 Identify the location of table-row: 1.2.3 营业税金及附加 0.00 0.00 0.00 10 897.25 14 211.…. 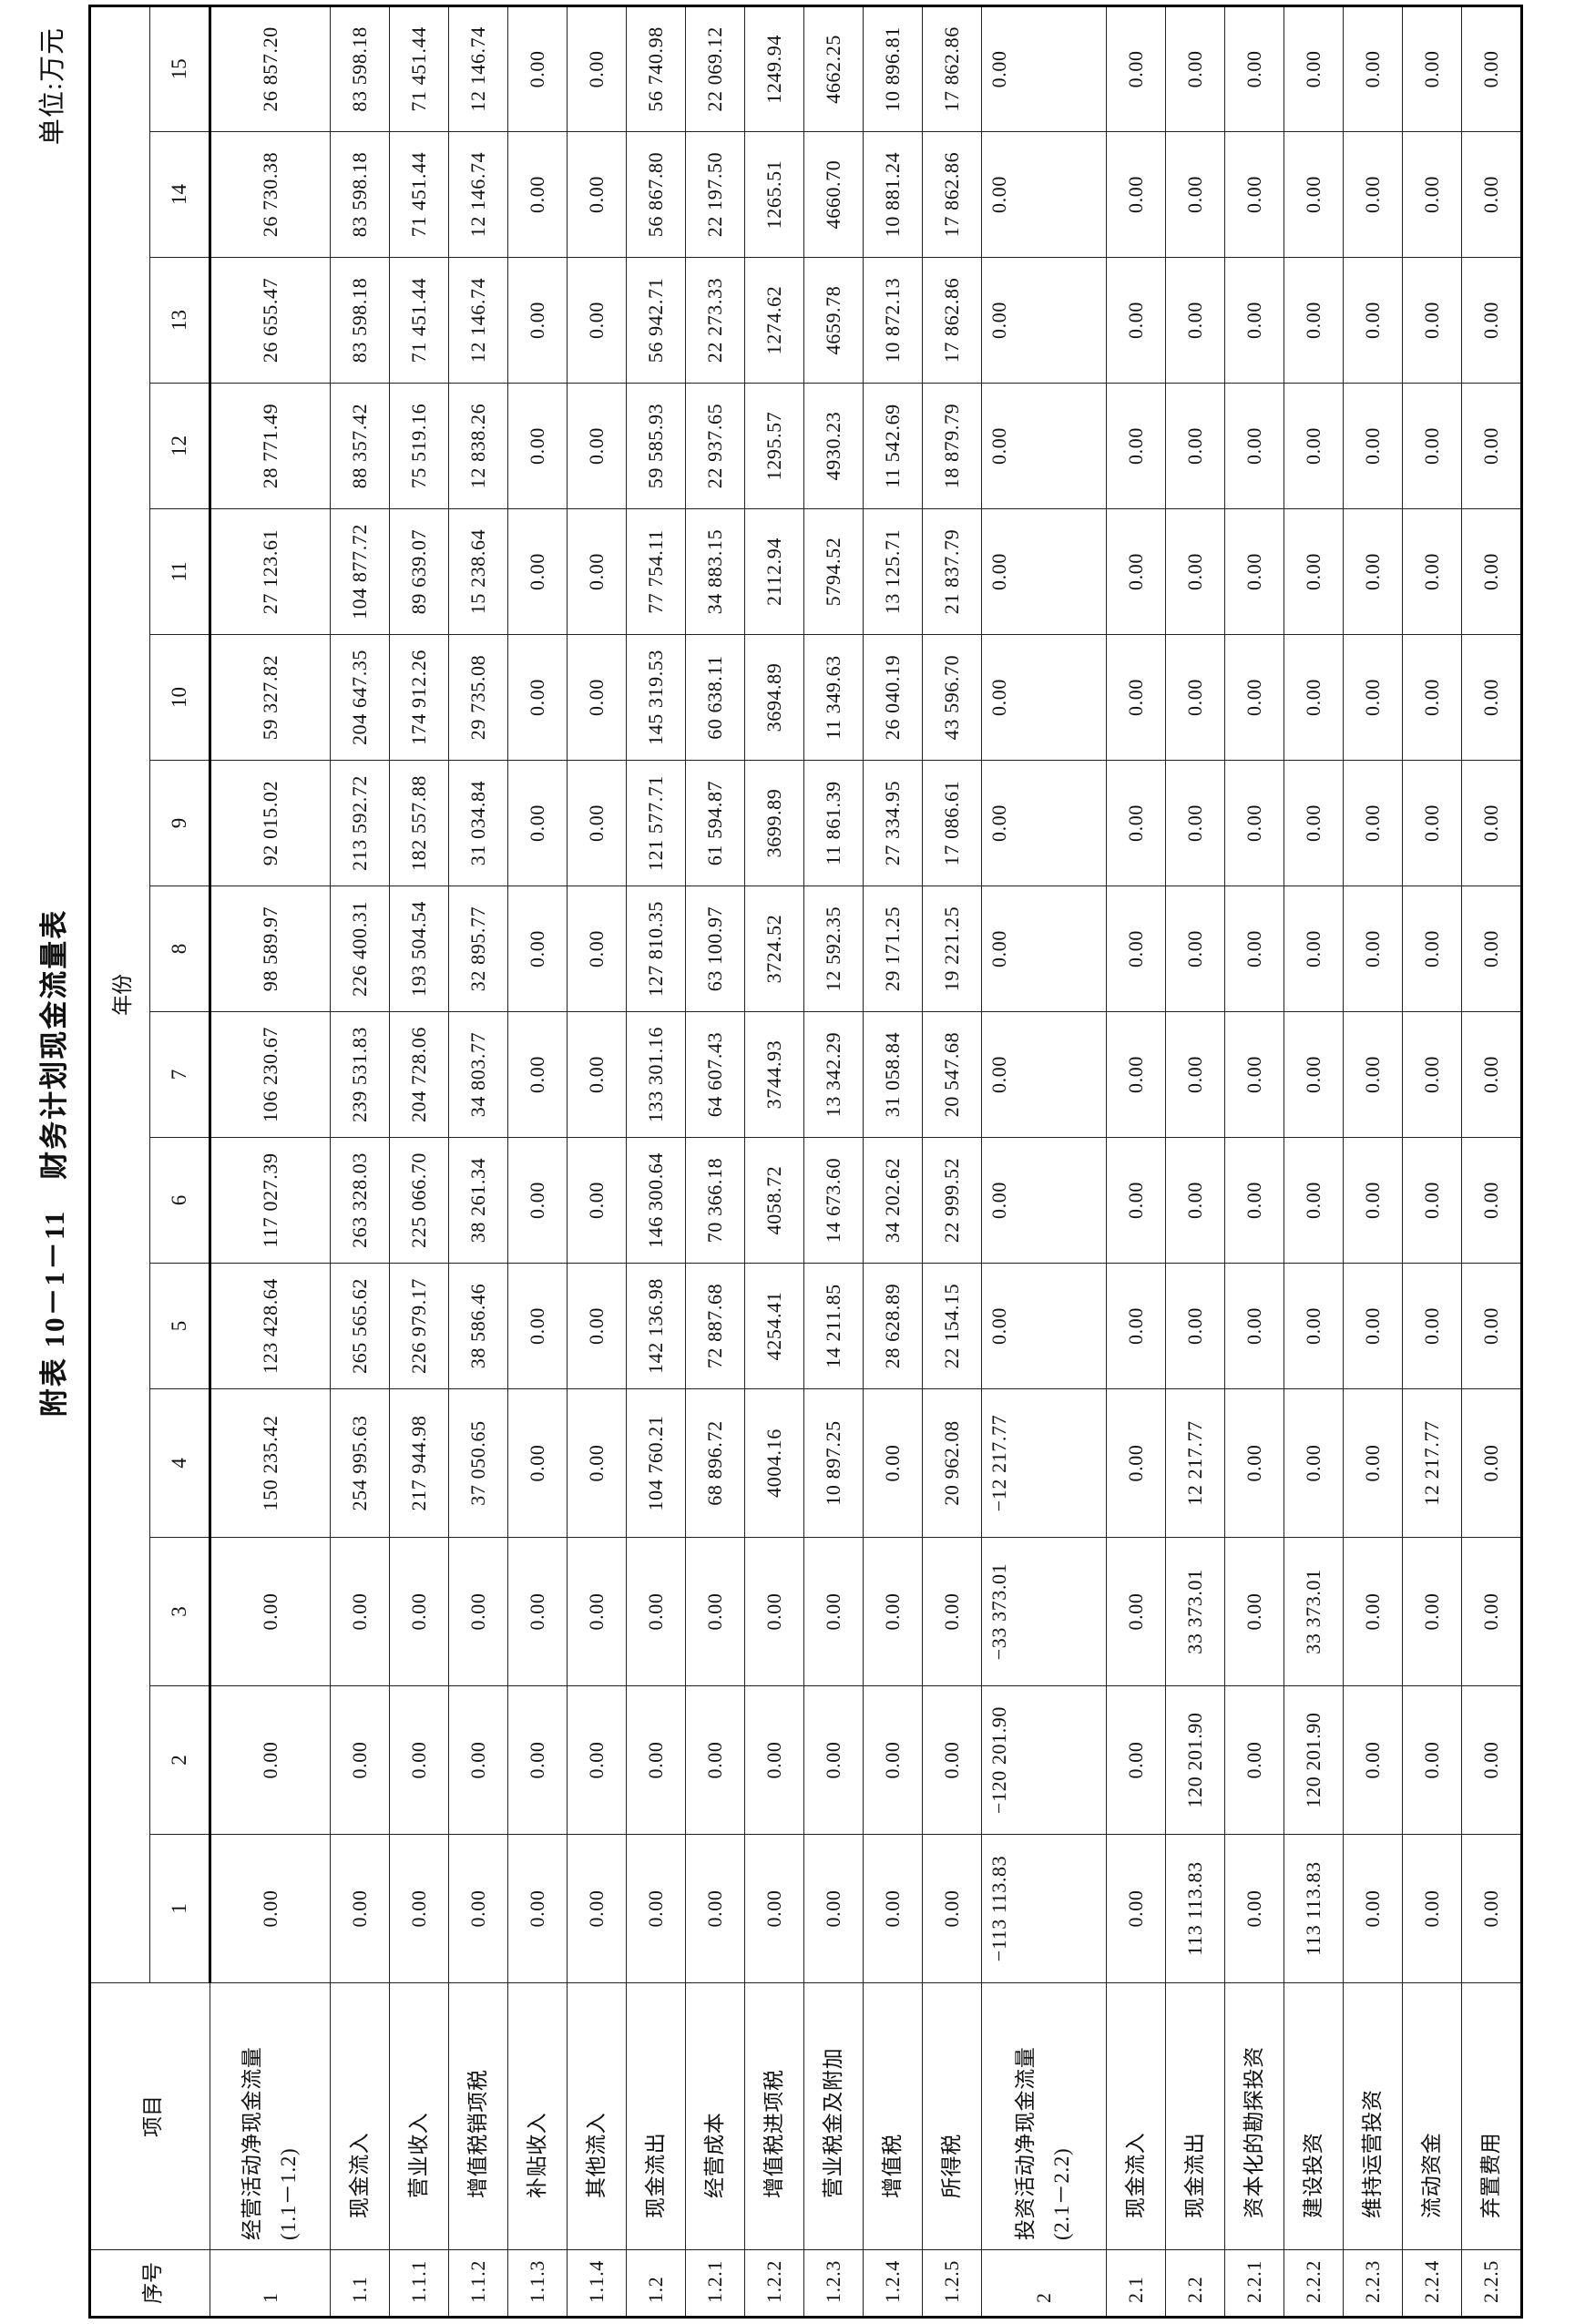
(833, 1162).